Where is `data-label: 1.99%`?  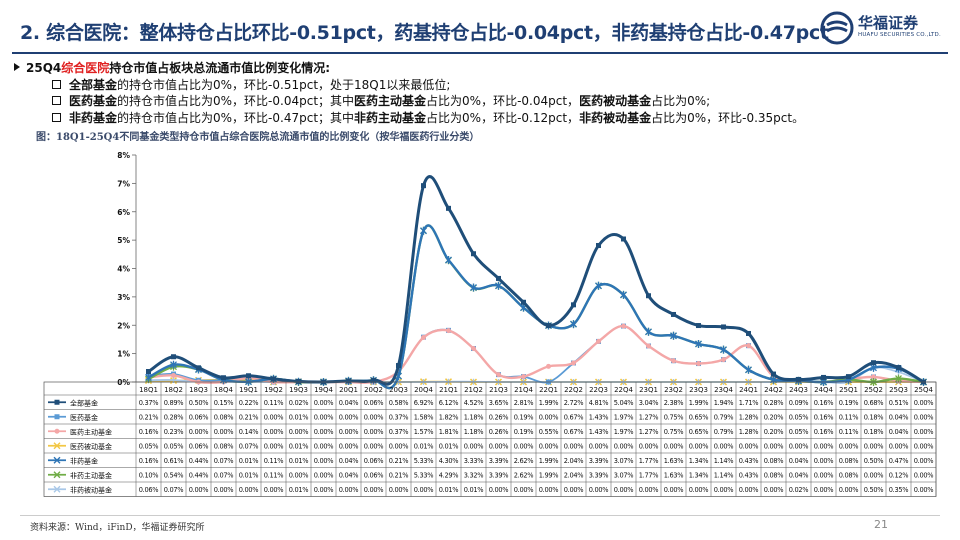 data-label: 1.99% is located at coordinates (698, 403).